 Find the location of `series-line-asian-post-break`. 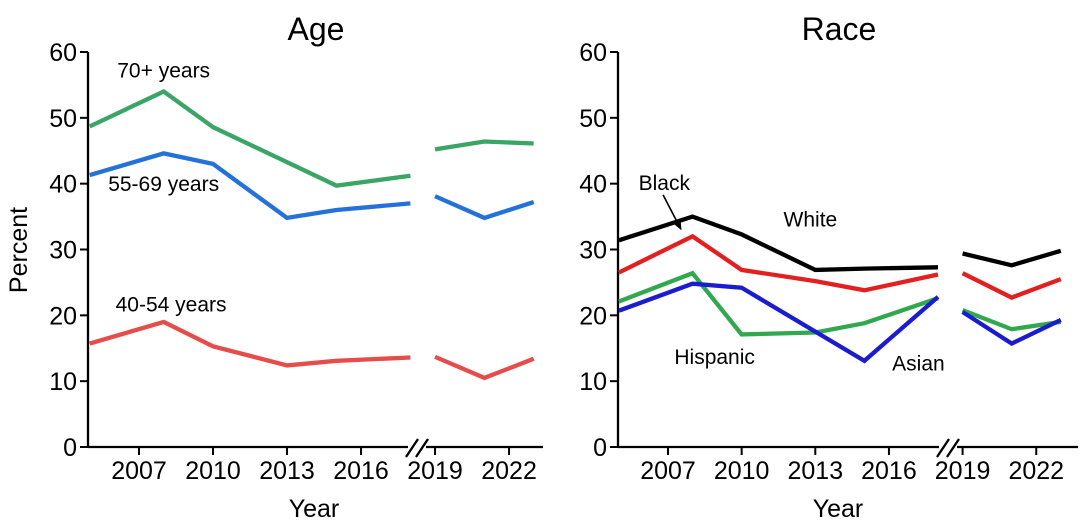

series-line-asian-post-break is located at coordinates (1011, 328).